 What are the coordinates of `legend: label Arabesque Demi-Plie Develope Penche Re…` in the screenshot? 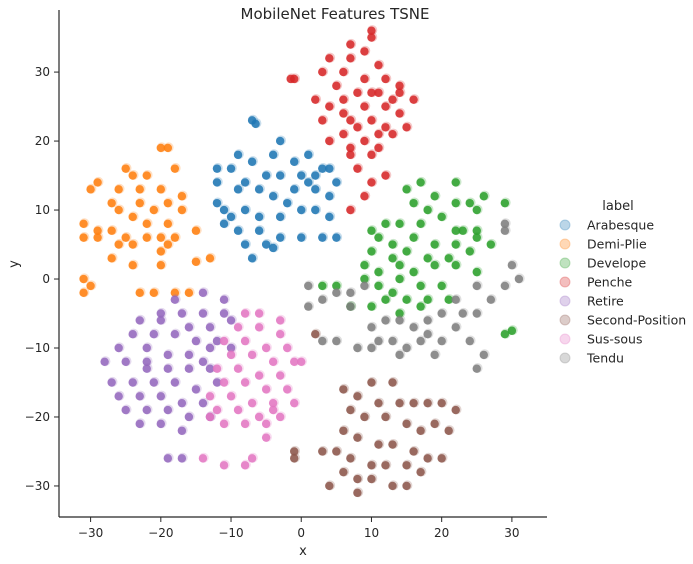 It's located at (622, 282).